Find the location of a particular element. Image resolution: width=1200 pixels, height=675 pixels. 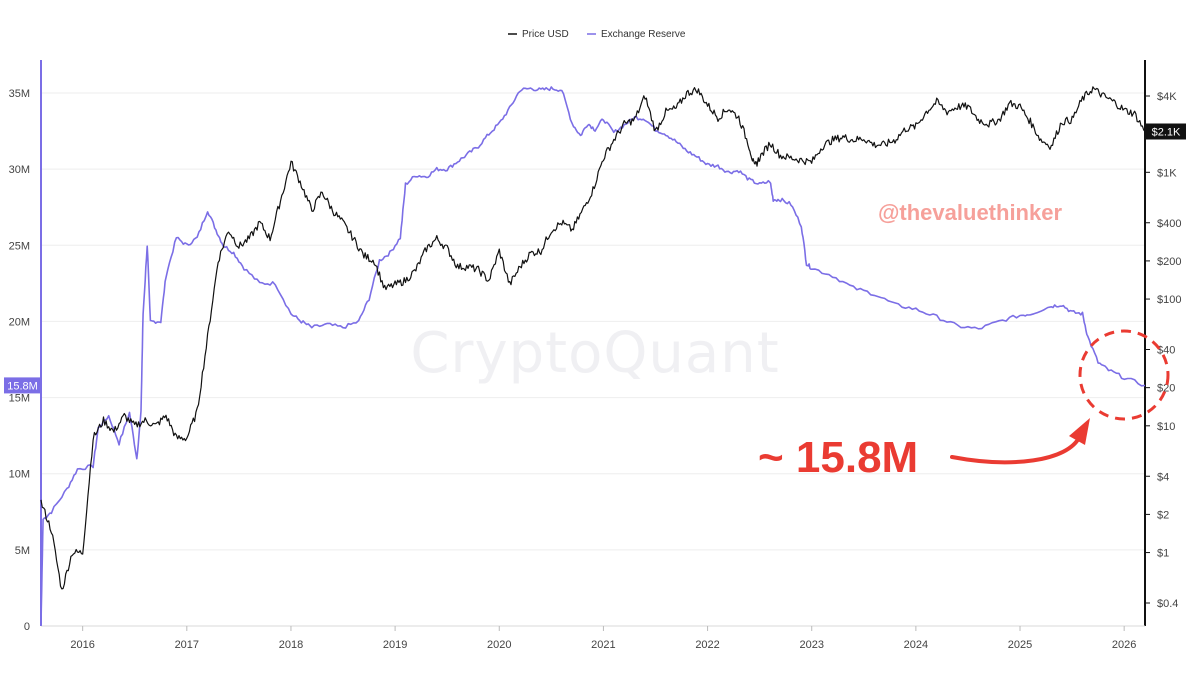

right-tick-label: $20 is located at coordinates (1166, 389).